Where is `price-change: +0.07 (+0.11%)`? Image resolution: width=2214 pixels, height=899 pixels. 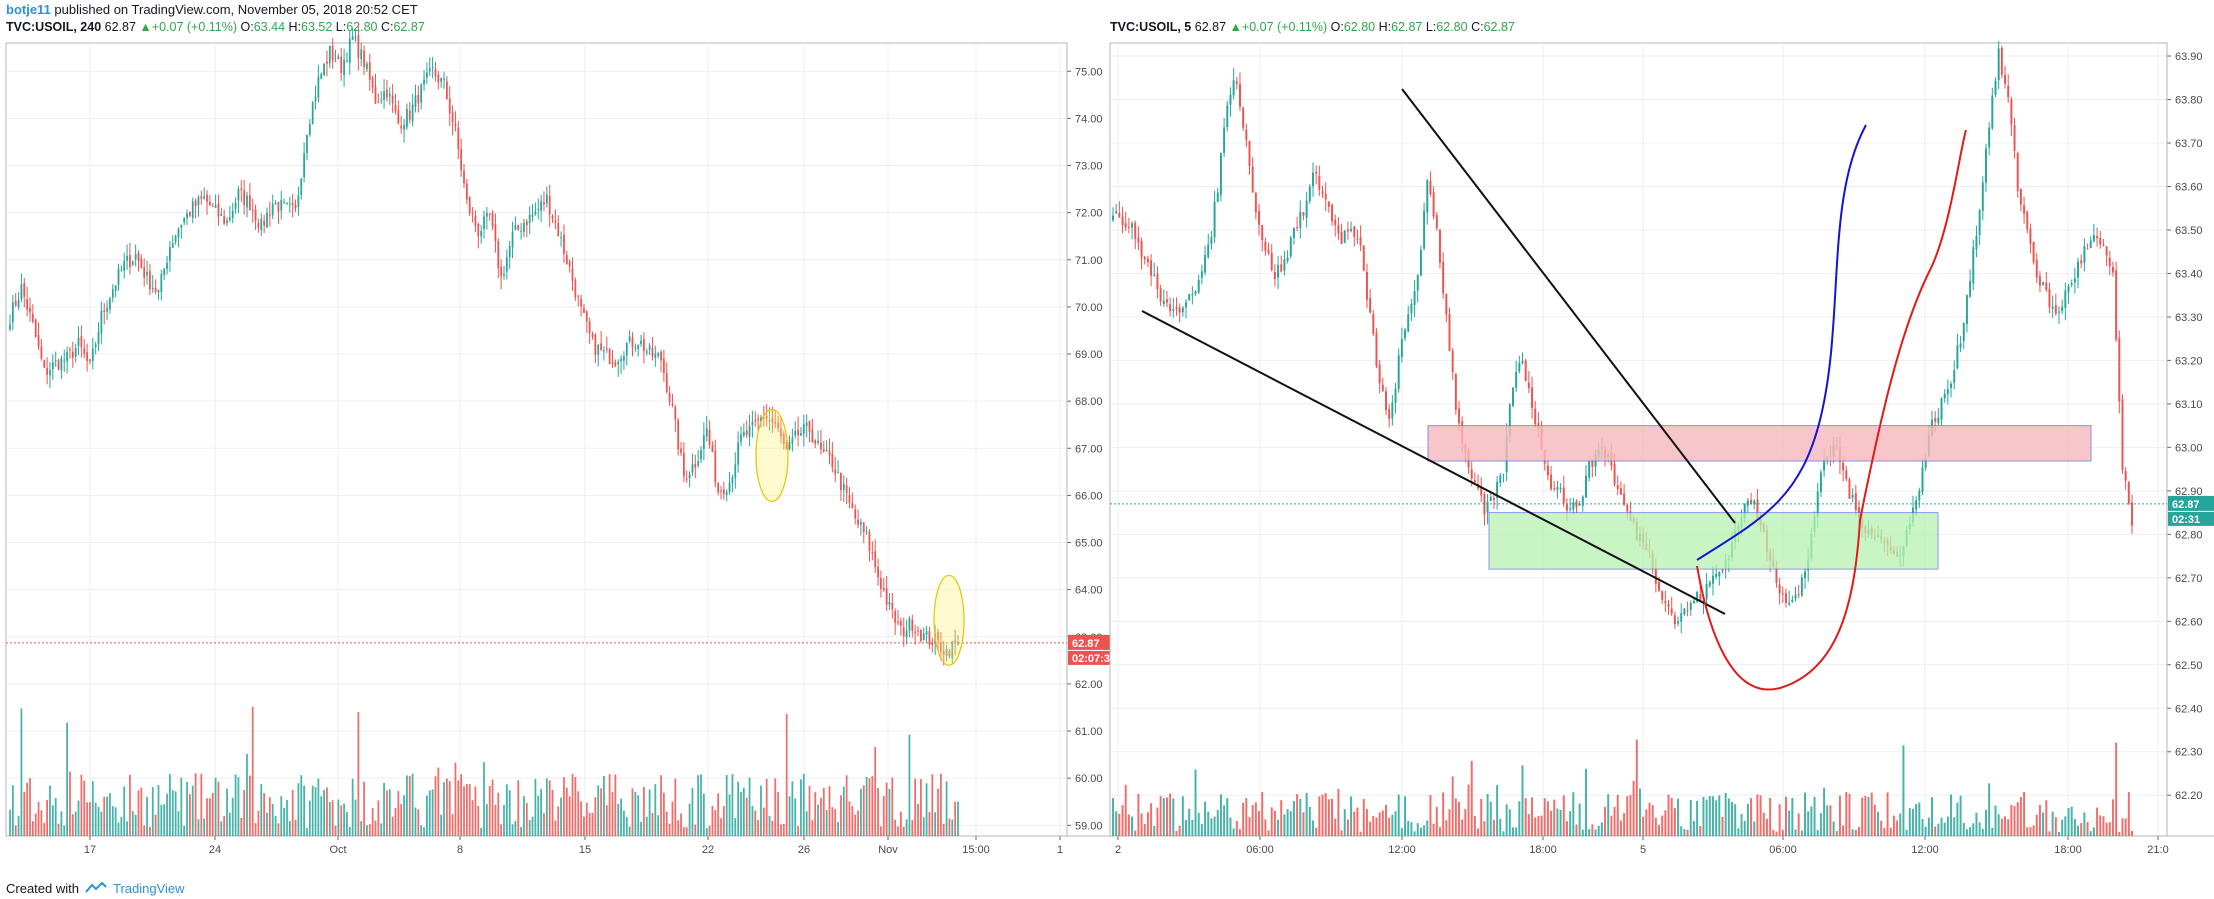 price-change: +0.07 (+0.11%) is located at coordinates (1284, 27).